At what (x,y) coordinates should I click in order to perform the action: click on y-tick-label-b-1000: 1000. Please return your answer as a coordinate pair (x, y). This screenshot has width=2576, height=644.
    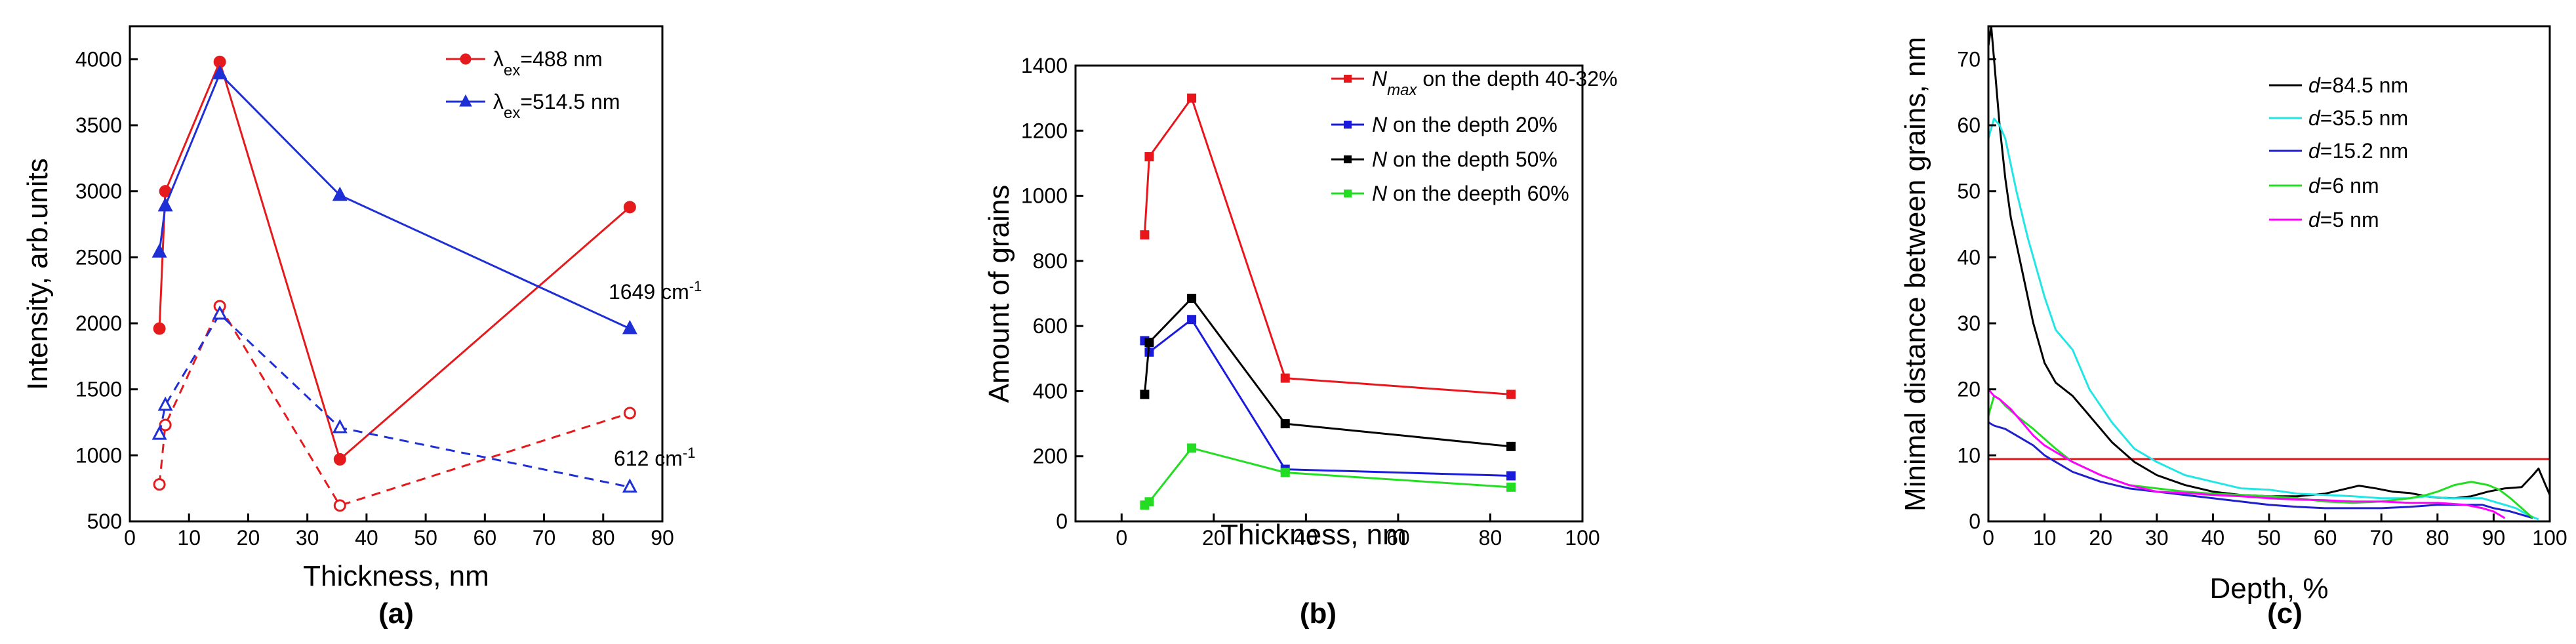
    Looking at the image, I should click on (1044, 196).